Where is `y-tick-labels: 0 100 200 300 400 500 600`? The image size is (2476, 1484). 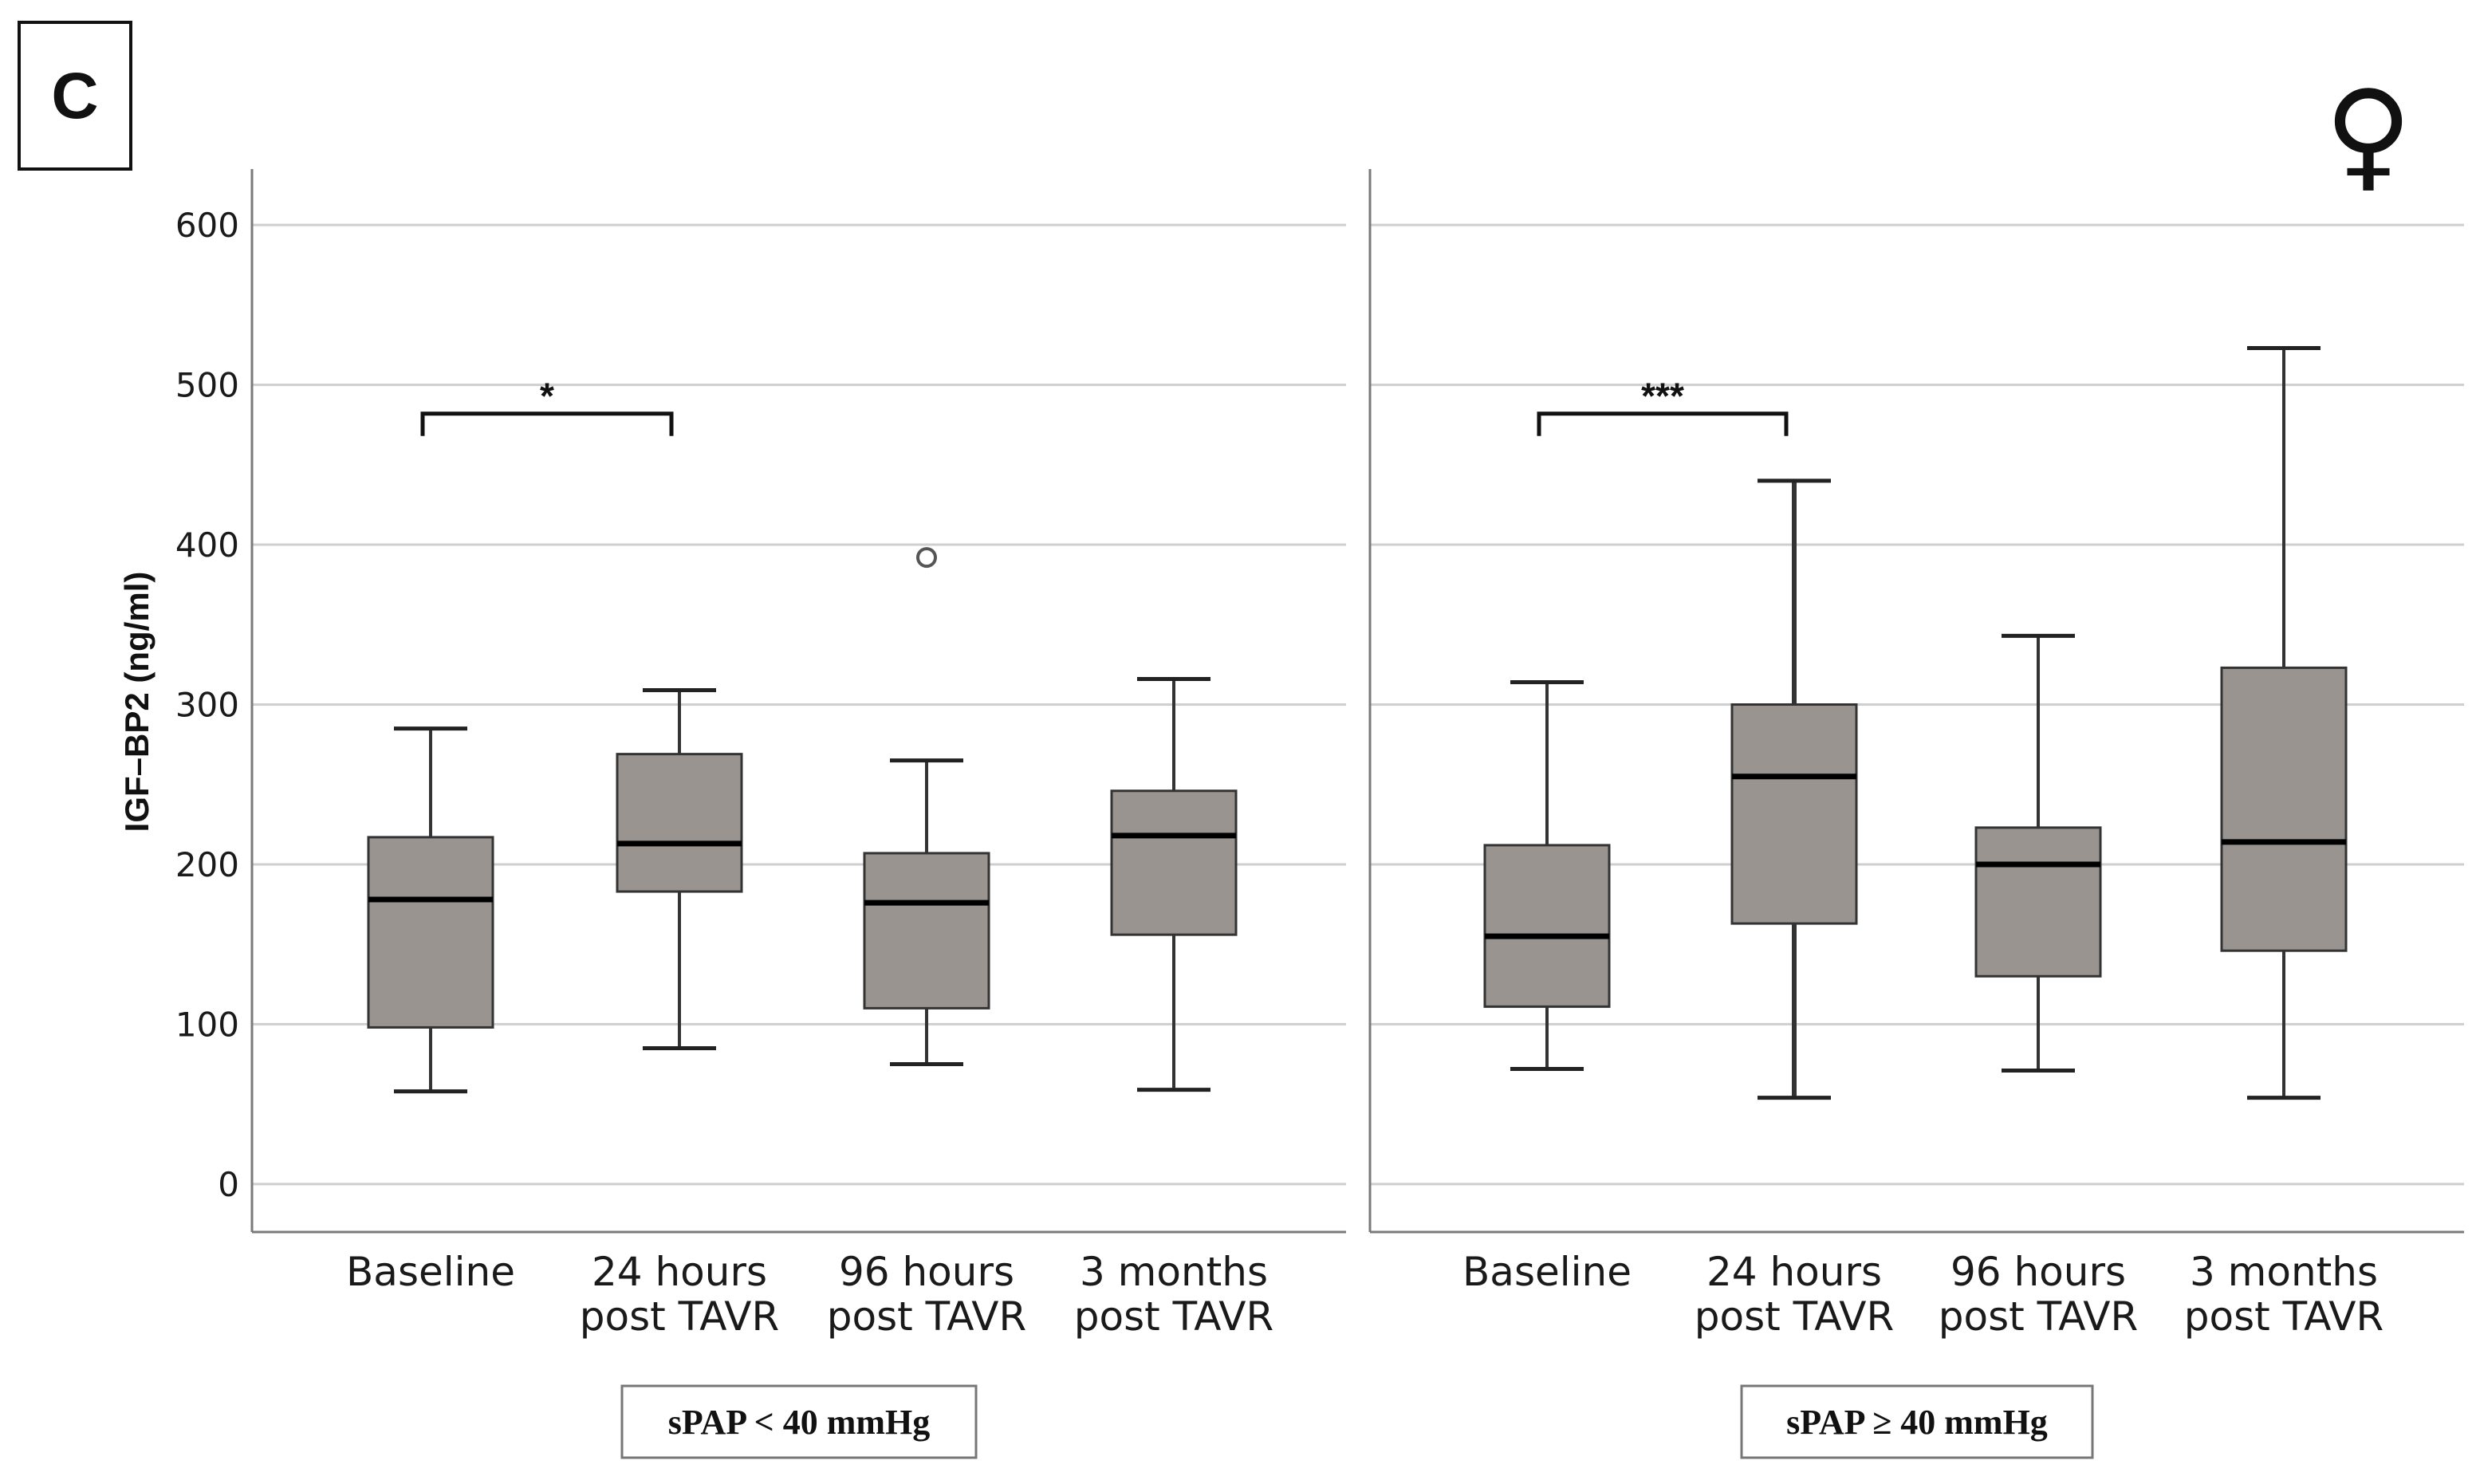
y-tick-labels: 0 100 200 300 400 500 600 is located at coordinates (207, 705).